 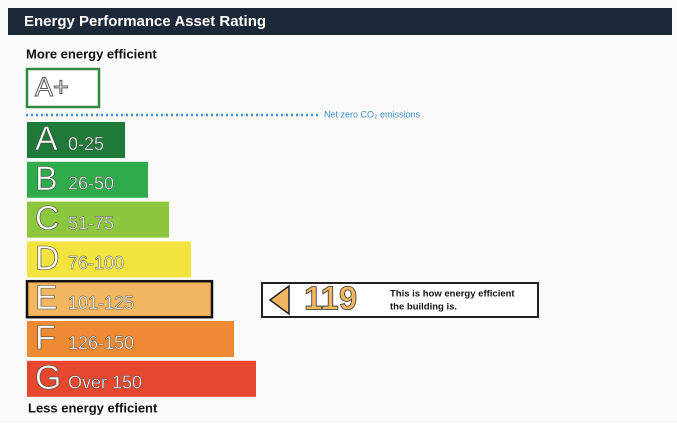 What do you see at coordinates (145, 21) in the screenshot?
I see `title: Energy Performance Asset Rating` at bounding box center [145, 21].